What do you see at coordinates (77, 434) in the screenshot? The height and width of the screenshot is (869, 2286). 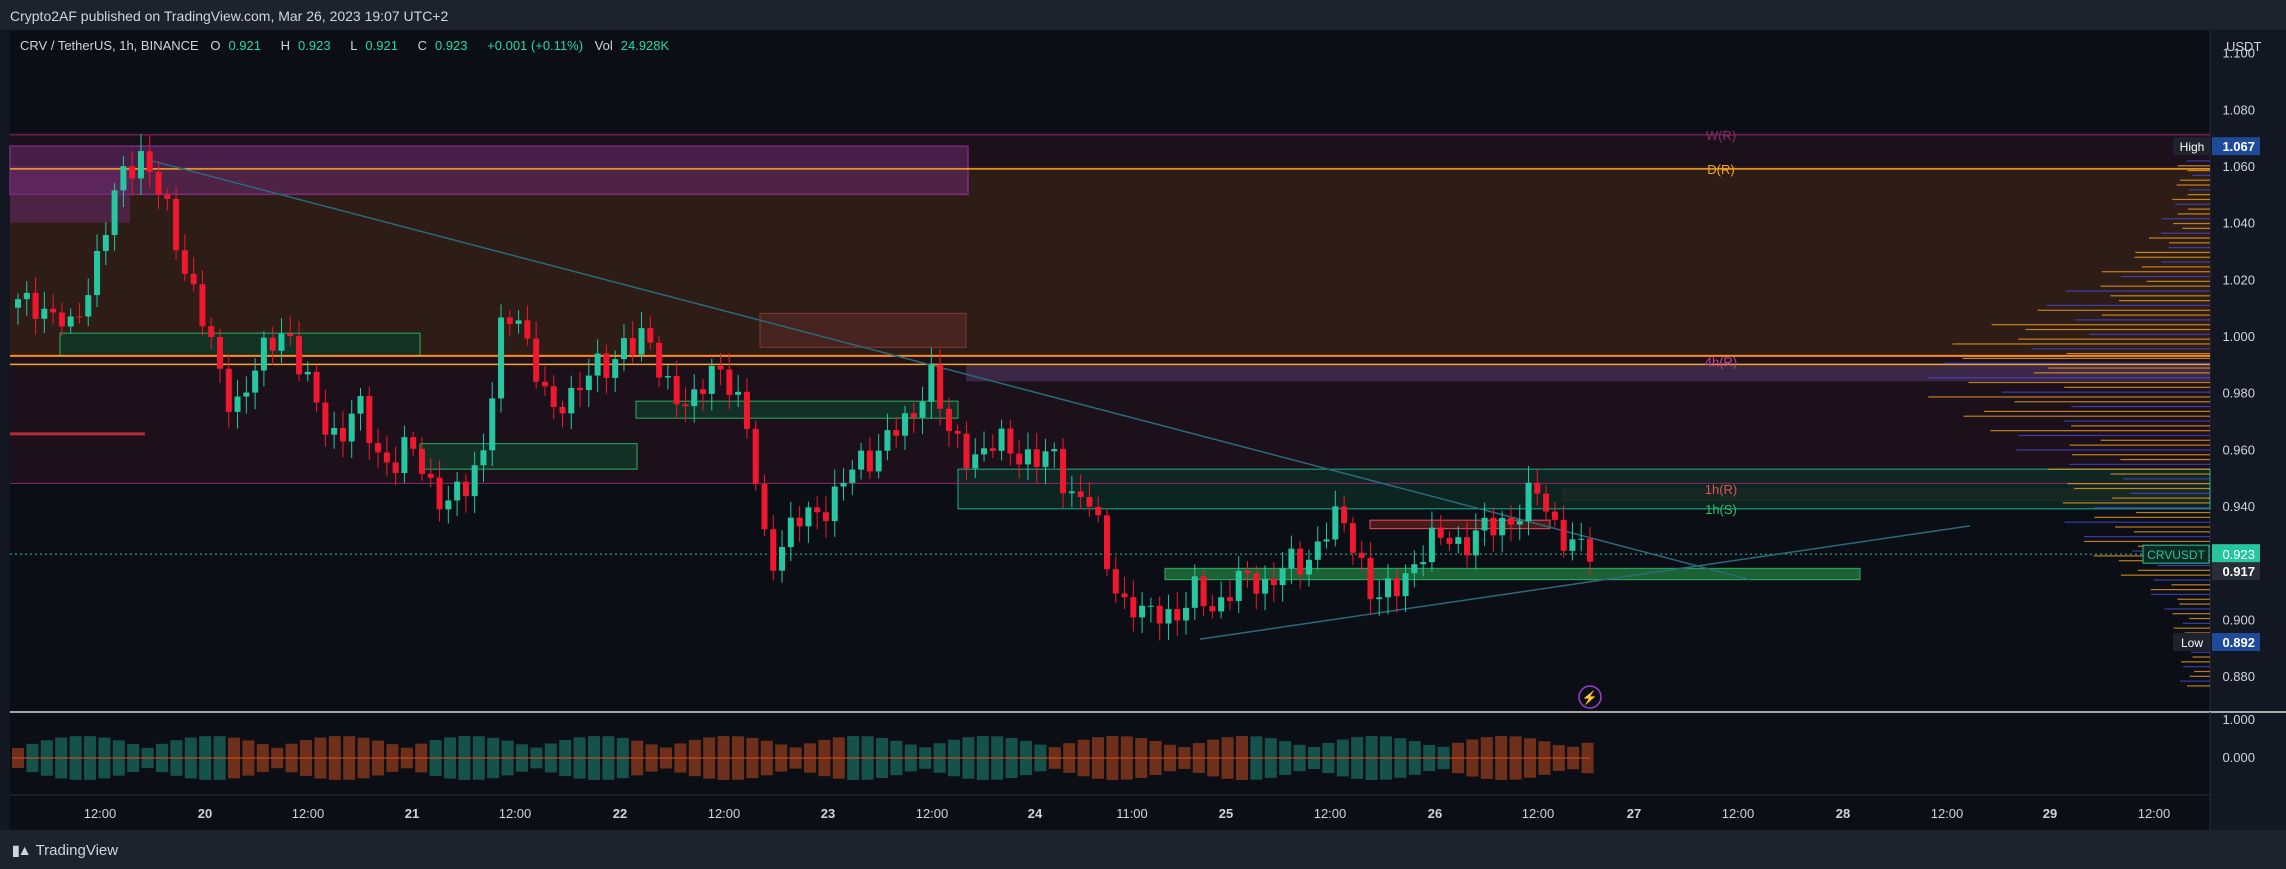 I see `red-marker-left` at bounding box center [77, 434].